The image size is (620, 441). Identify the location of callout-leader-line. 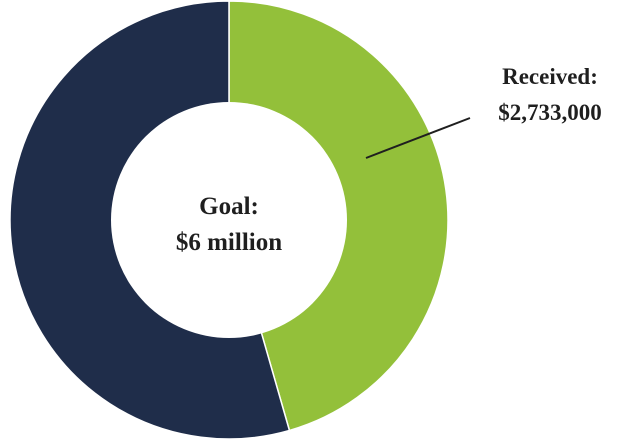
(418, 138).